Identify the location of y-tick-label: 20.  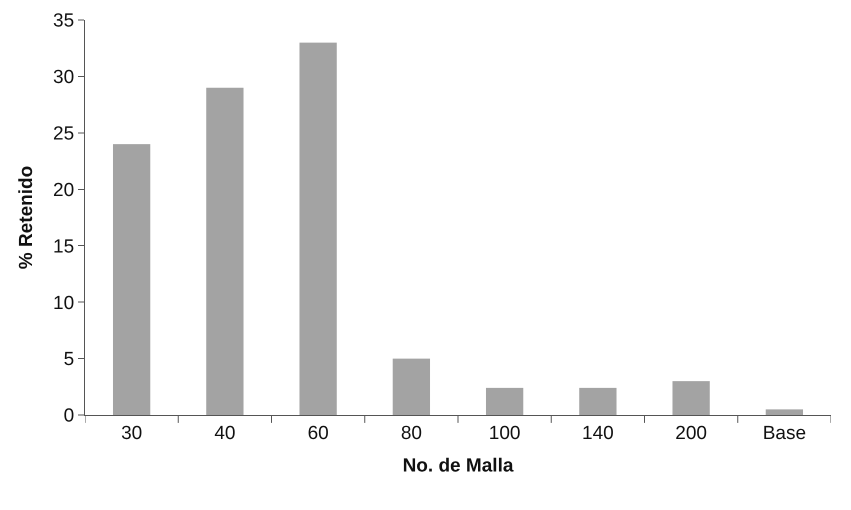
(63, 190).